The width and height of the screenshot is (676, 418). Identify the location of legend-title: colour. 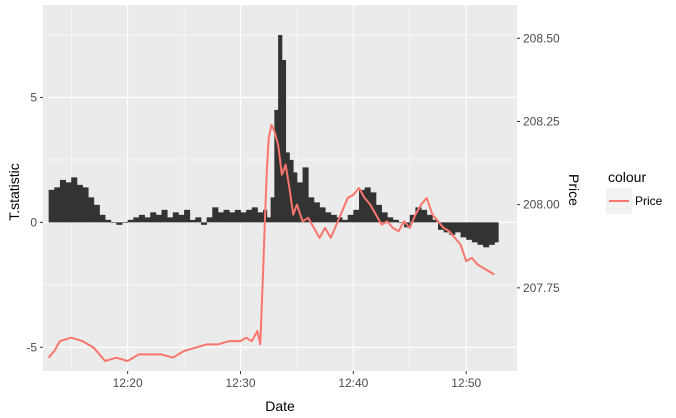
(627, 177).